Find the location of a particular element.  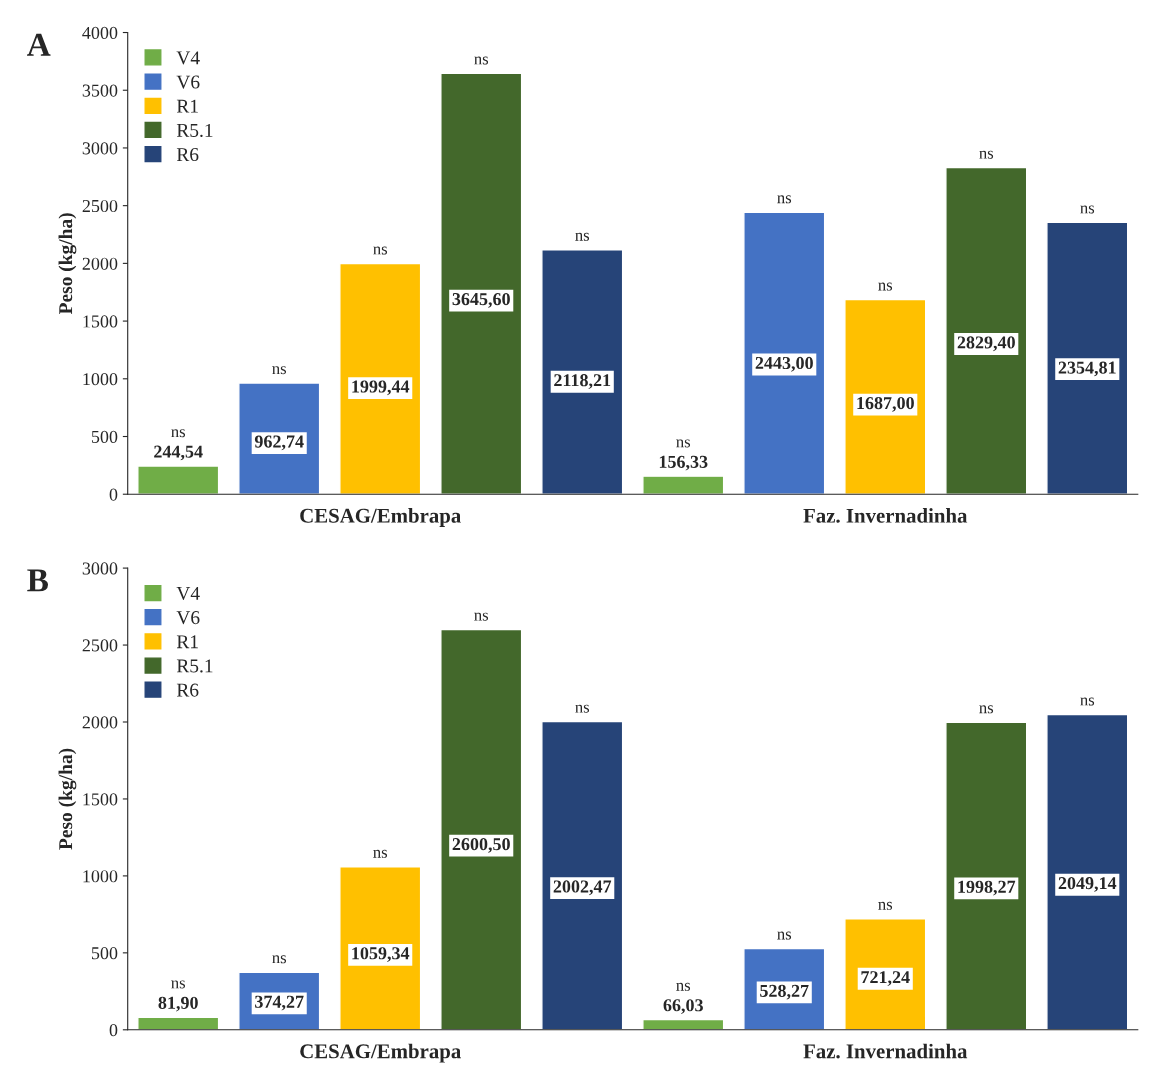

data-label: 1999,44 is located at coordinates (381, 388).